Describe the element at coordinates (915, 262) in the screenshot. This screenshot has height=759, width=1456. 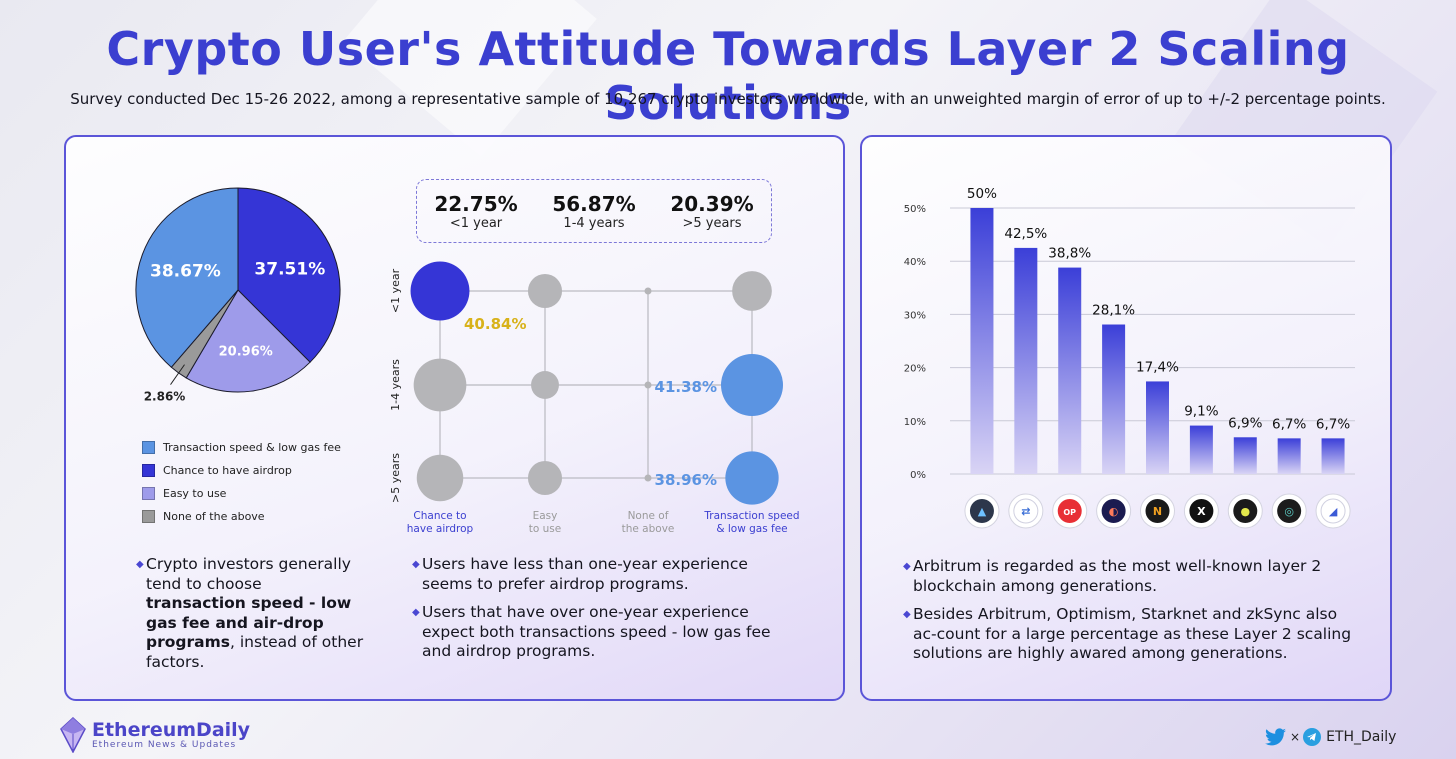
I see `y-tick-label: 40%` at that location.